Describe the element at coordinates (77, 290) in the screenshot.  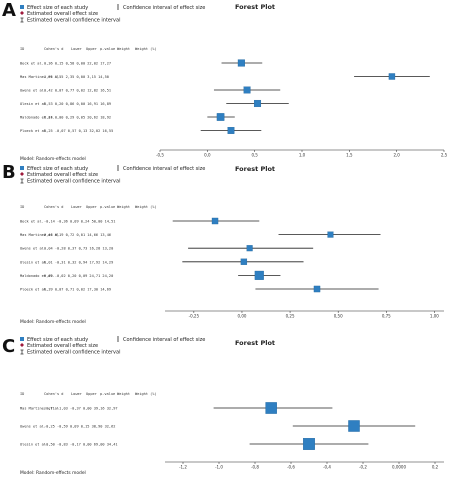
I see `study-values-label: 0,39 0,07 0,71 0,02 17,30 14,69` at that location.